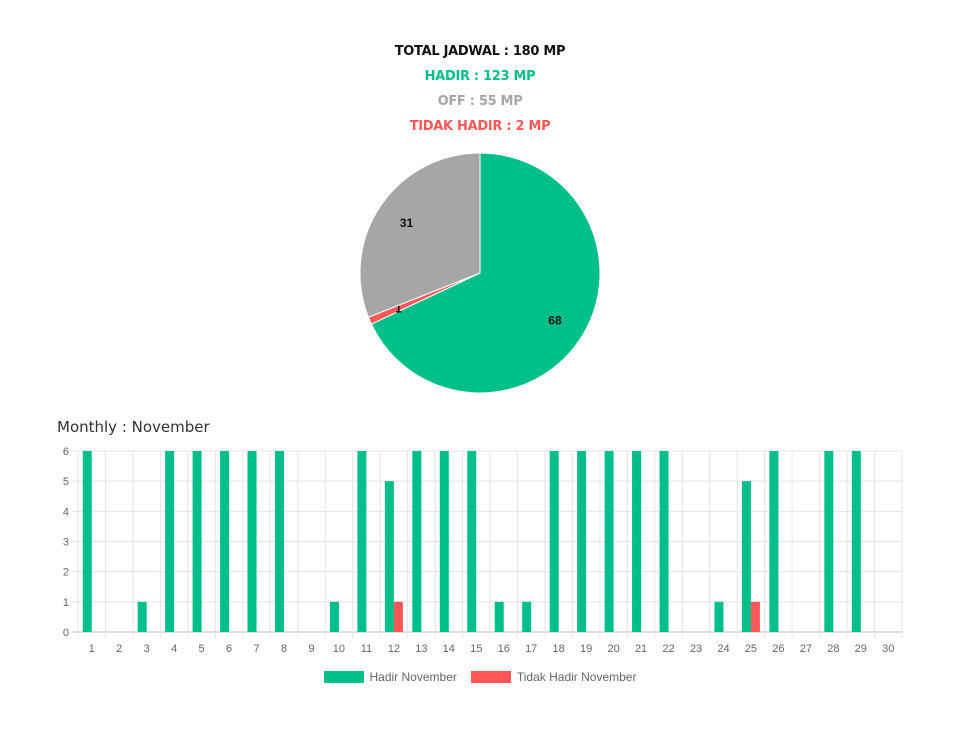  I want to click on x-tick-label: 12, so click(394, 649).